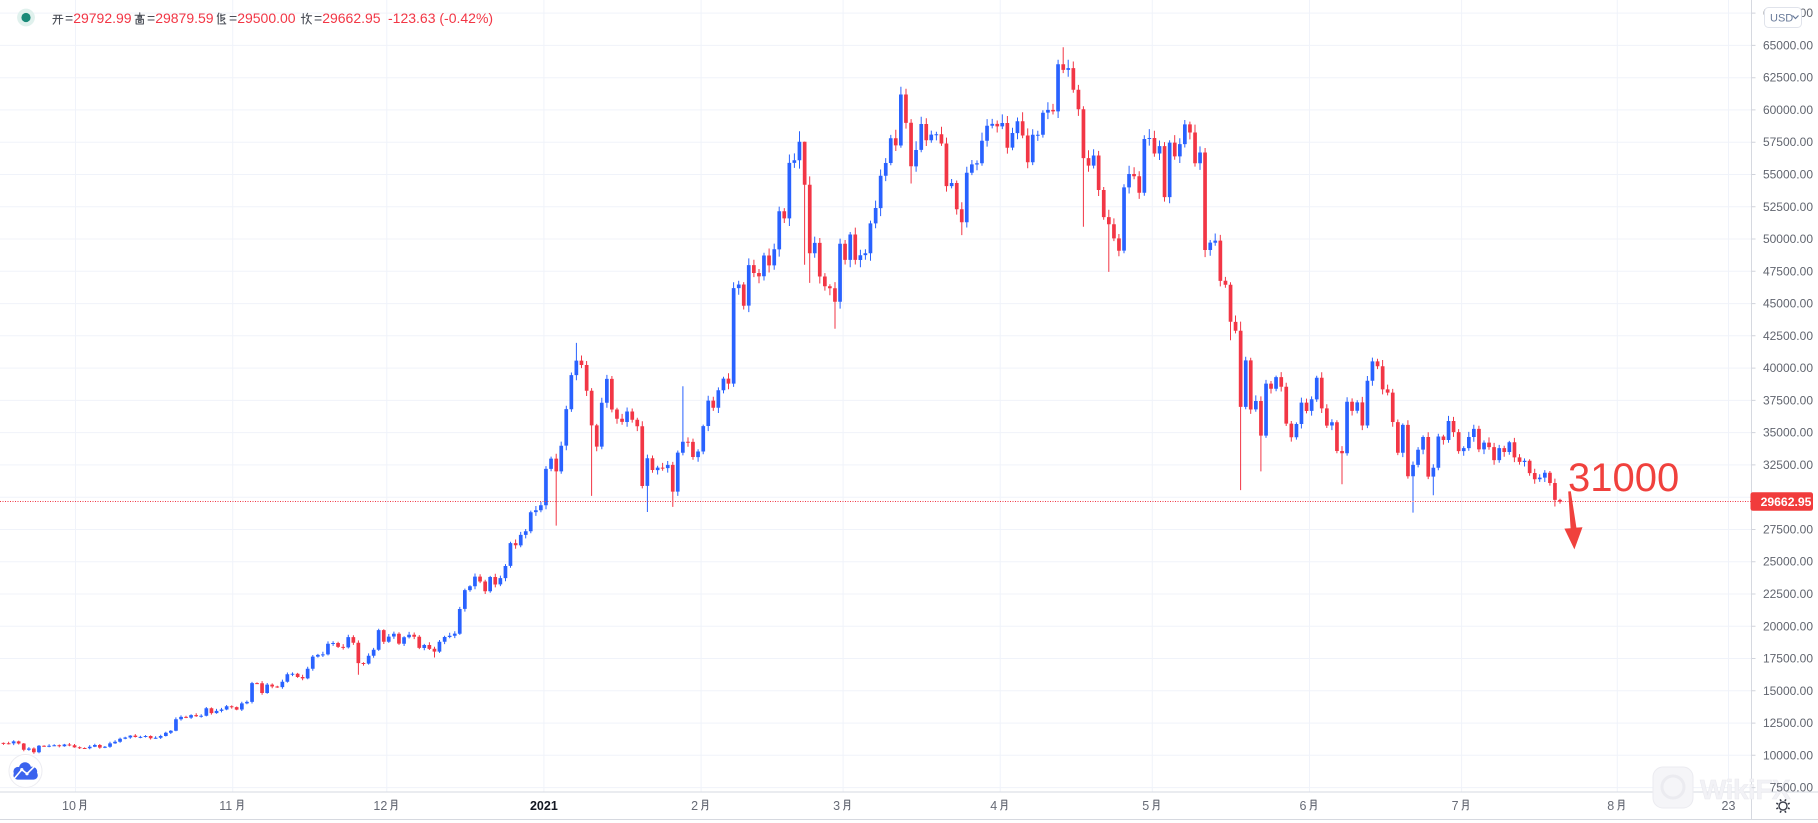  Describe the element at coordinates (1788, 368) in the screenshot. I see `svg-text: 40000.00` at that location.